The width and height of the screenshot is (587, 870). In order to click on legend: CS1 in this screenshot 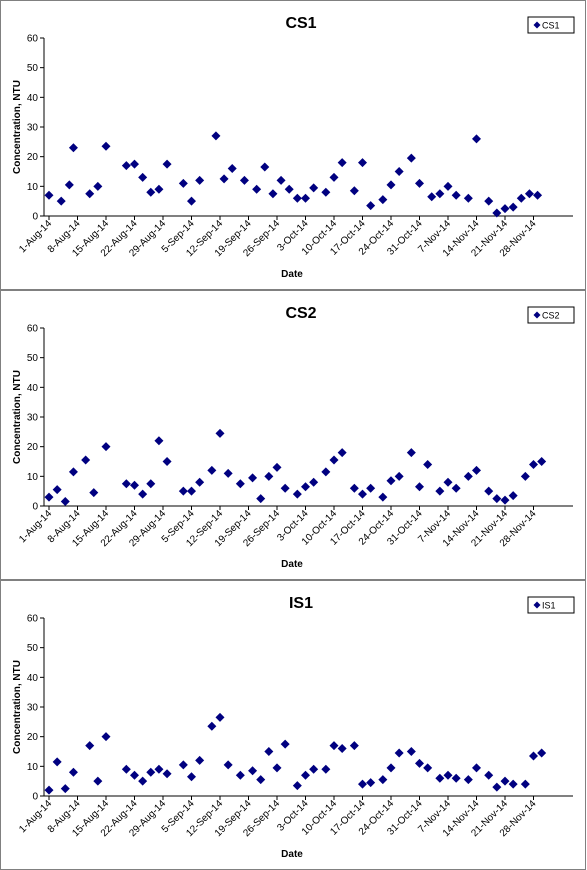, I will do `click(551, 25)`.